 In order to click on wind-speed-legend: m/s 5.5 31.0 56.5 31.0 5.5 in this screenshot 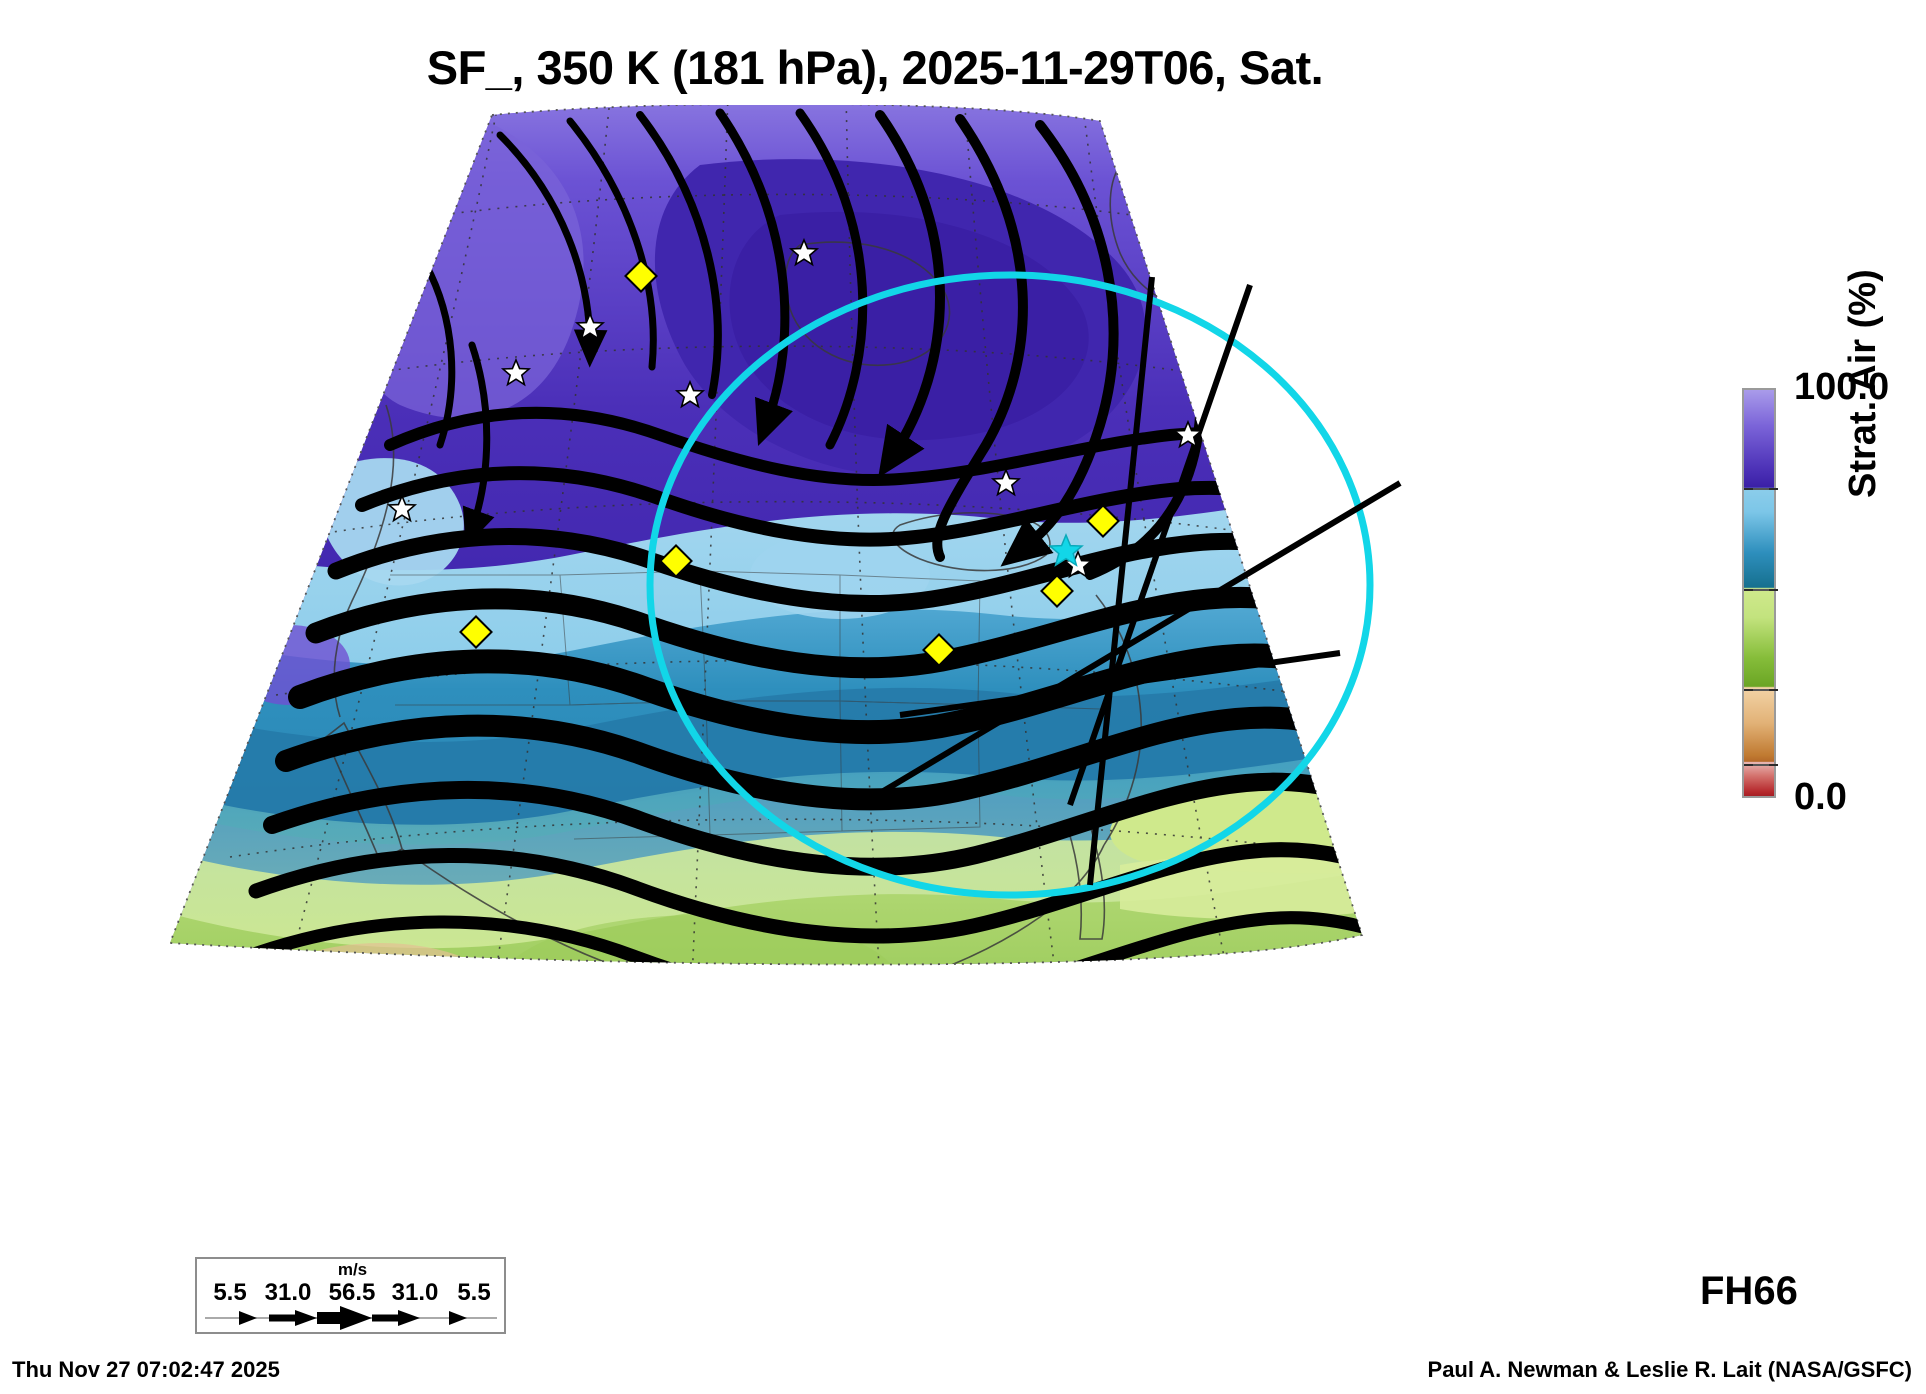, I will do `click(350, 1295)`.